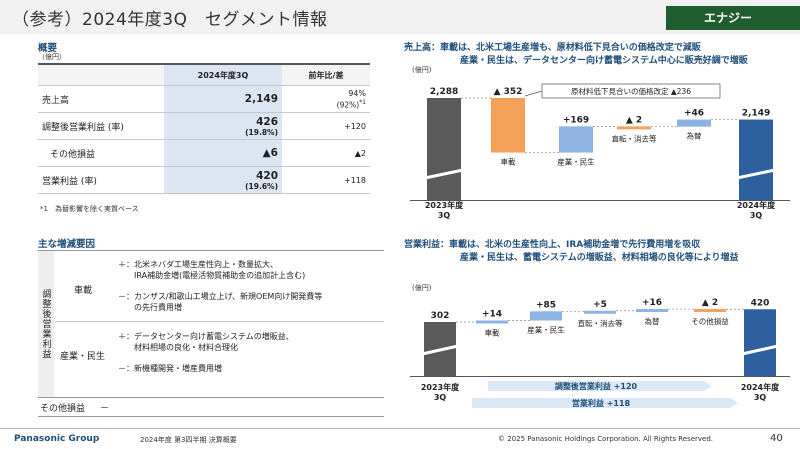 Image resolution: width=800 pixels, height=449 pixels. What do you see at coordinates (733, 18) in the screenshot?
I see `segment-tag: エナジー` at bounding box center [733, 18].